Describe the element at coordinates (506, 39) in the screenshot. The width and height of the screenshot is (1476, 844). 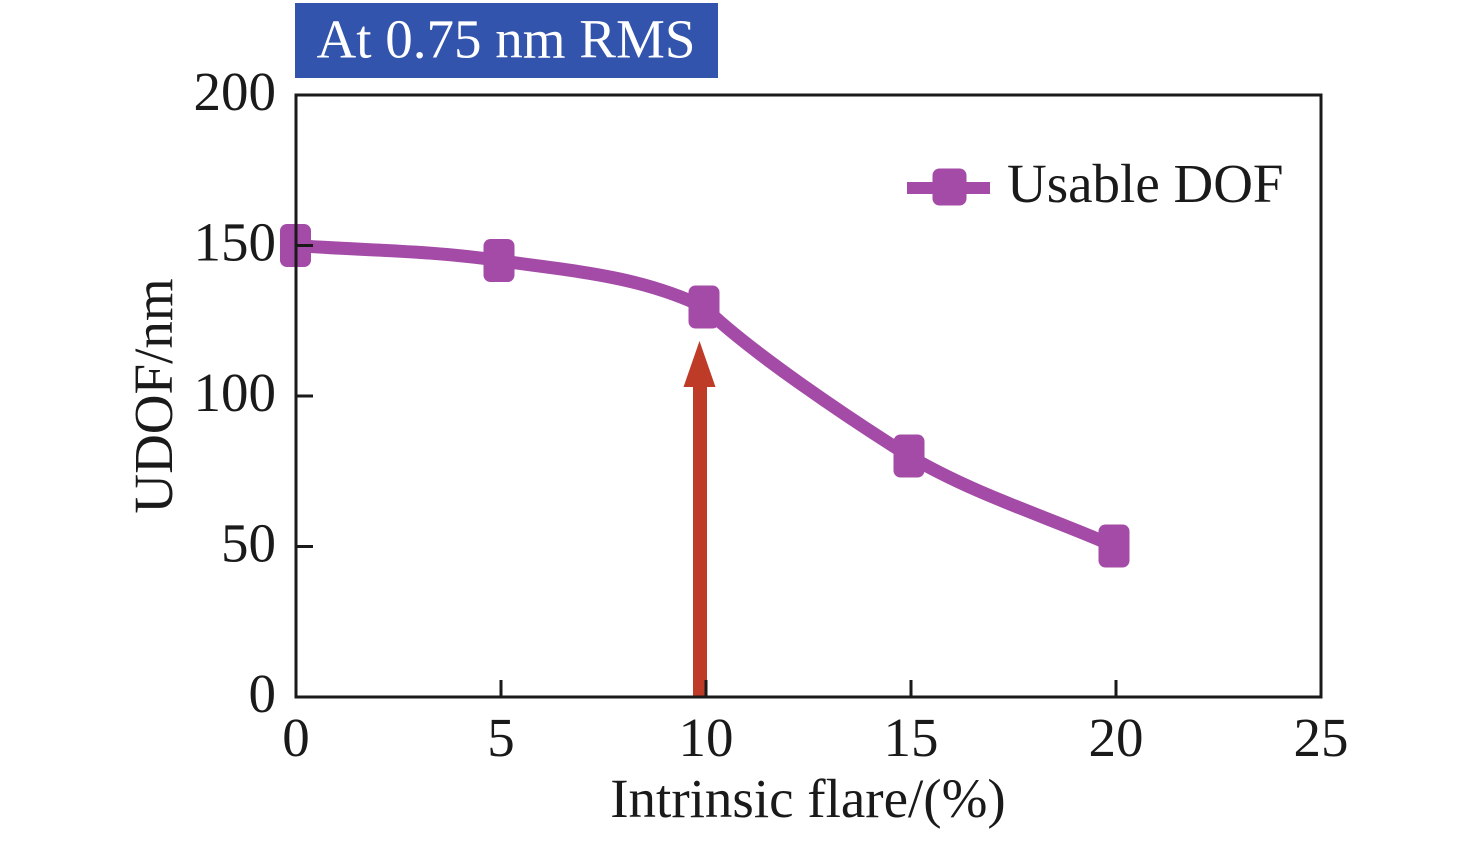
I see `svg-text: At 0.75 nm RMS` at that location.